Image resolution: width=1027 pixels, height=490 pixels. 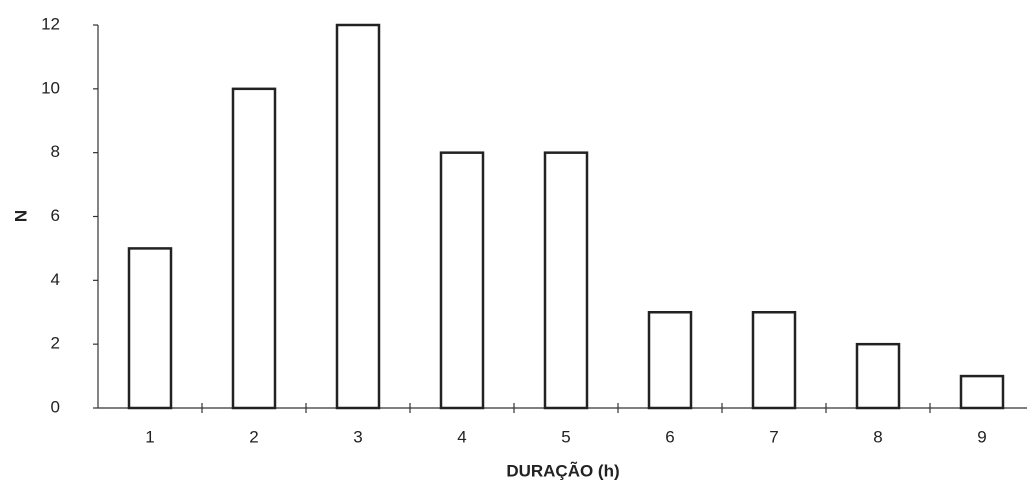 What do you see at coordinates (55, 279) in the screenshot?
I see `y-tick-label: 4` at bounding box center [55, 279].